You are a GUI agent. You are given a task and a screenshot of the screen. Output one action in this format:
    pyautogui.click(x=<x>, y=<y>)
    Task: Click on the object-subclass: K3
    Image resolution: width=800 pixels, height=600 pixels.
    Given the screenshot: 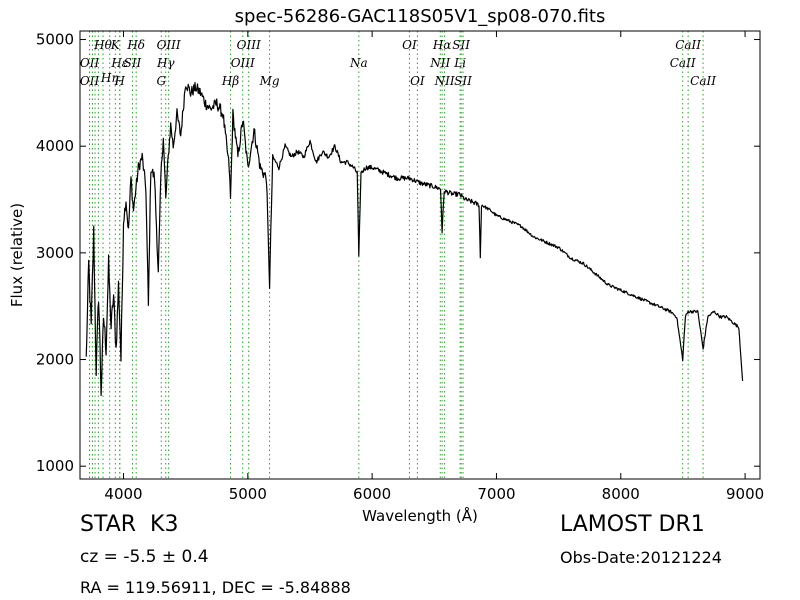 What is the action you would take?
    pyautogui.click(x=164, y=524)
    